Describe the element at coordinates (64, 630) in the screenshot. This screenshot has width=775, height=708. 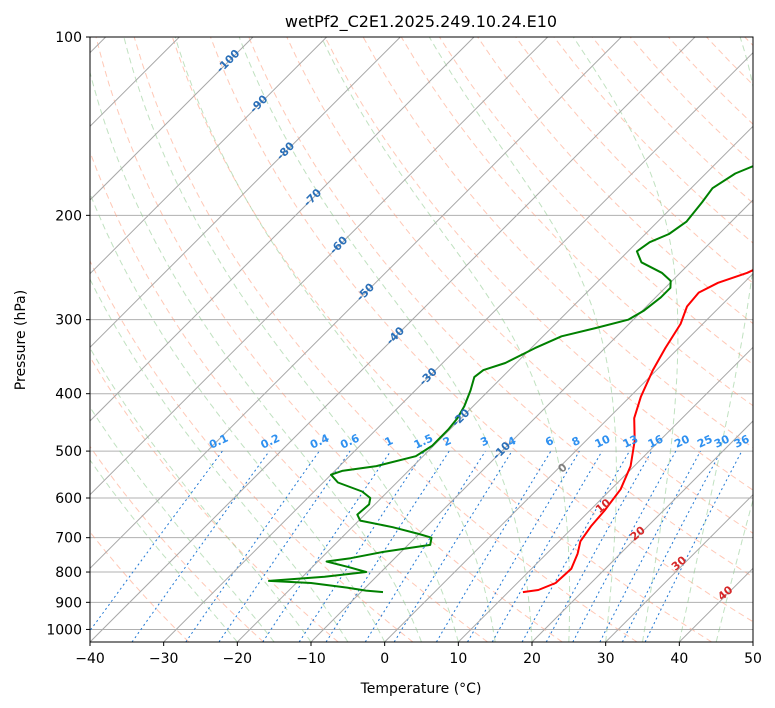
I see `y-tick-label: 1000` at that location.